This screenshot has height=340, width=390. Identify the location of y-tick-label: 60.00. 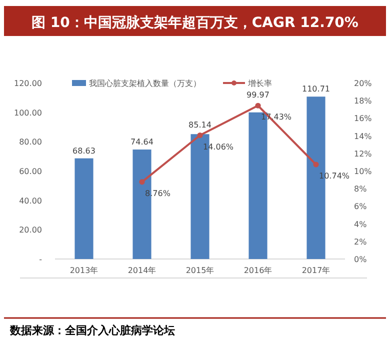
(30, 171).